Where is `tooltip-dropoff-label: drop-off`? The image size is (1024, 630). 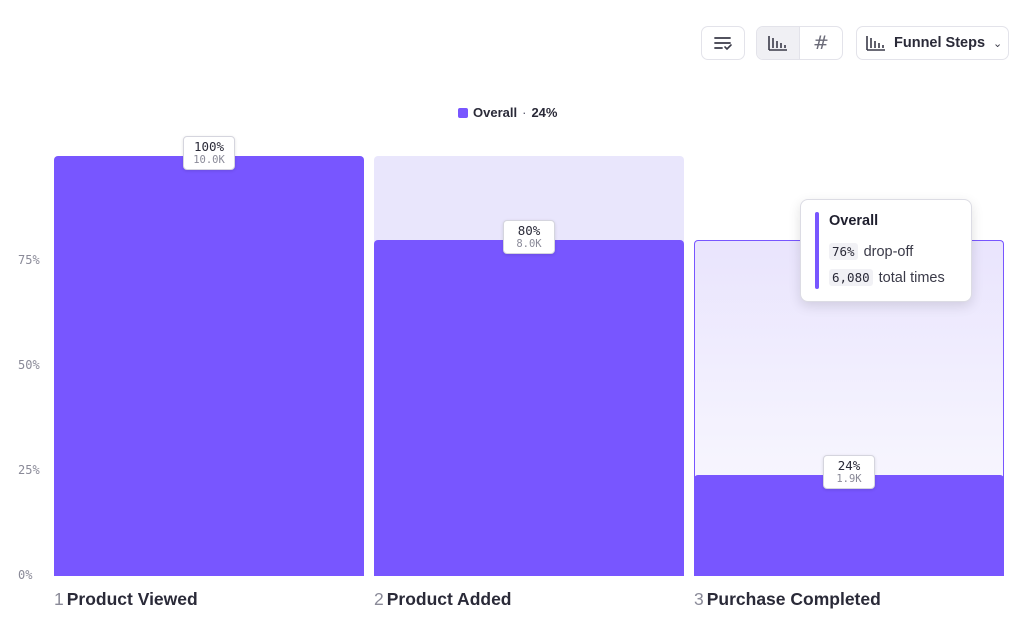 tooltip-dropoff-label: drop-off is located at coordinates (888, 251).